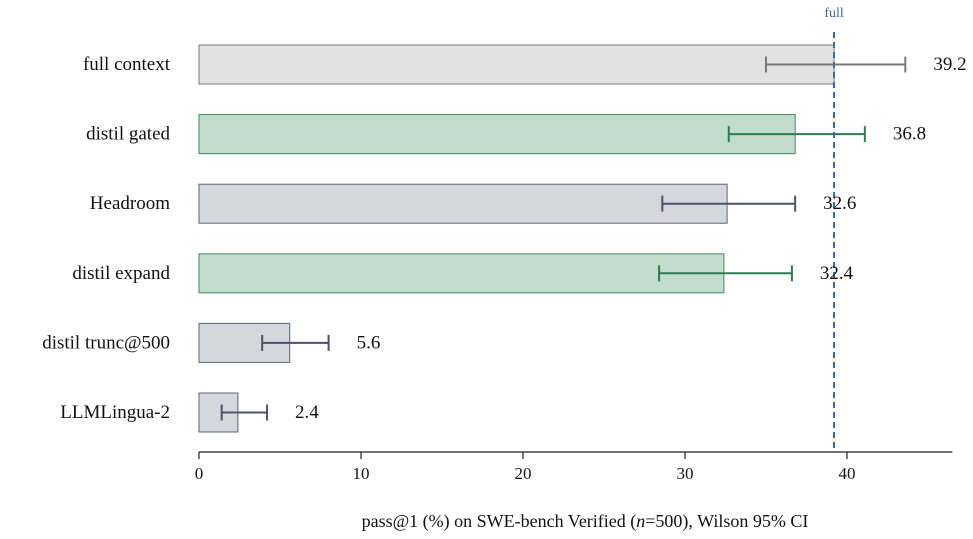  What do you see at coordinates (307, 412) in the screenshot?
I see `data-label: 2.4` at bounding box center [307, 412].